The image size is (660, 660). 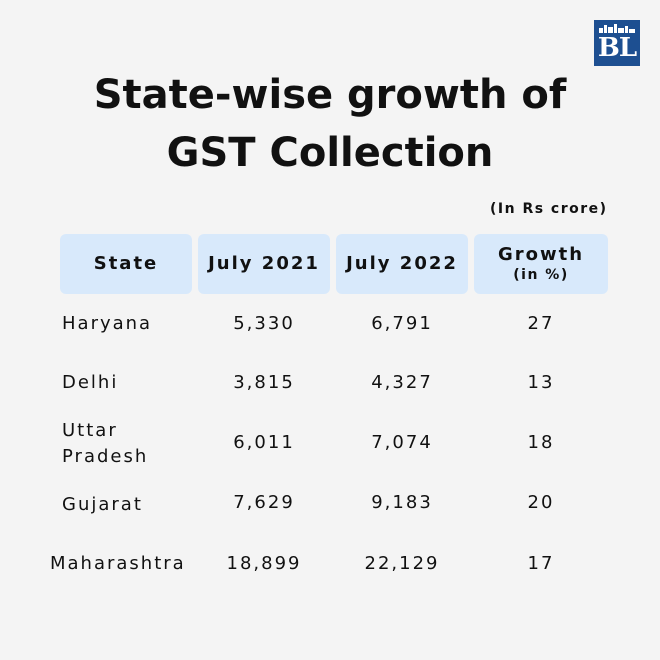 What do you see at coordinates (105, 456) in the screenshot?
I see `state-name-line-2: Pradesh` at bounding box center [105, 456].